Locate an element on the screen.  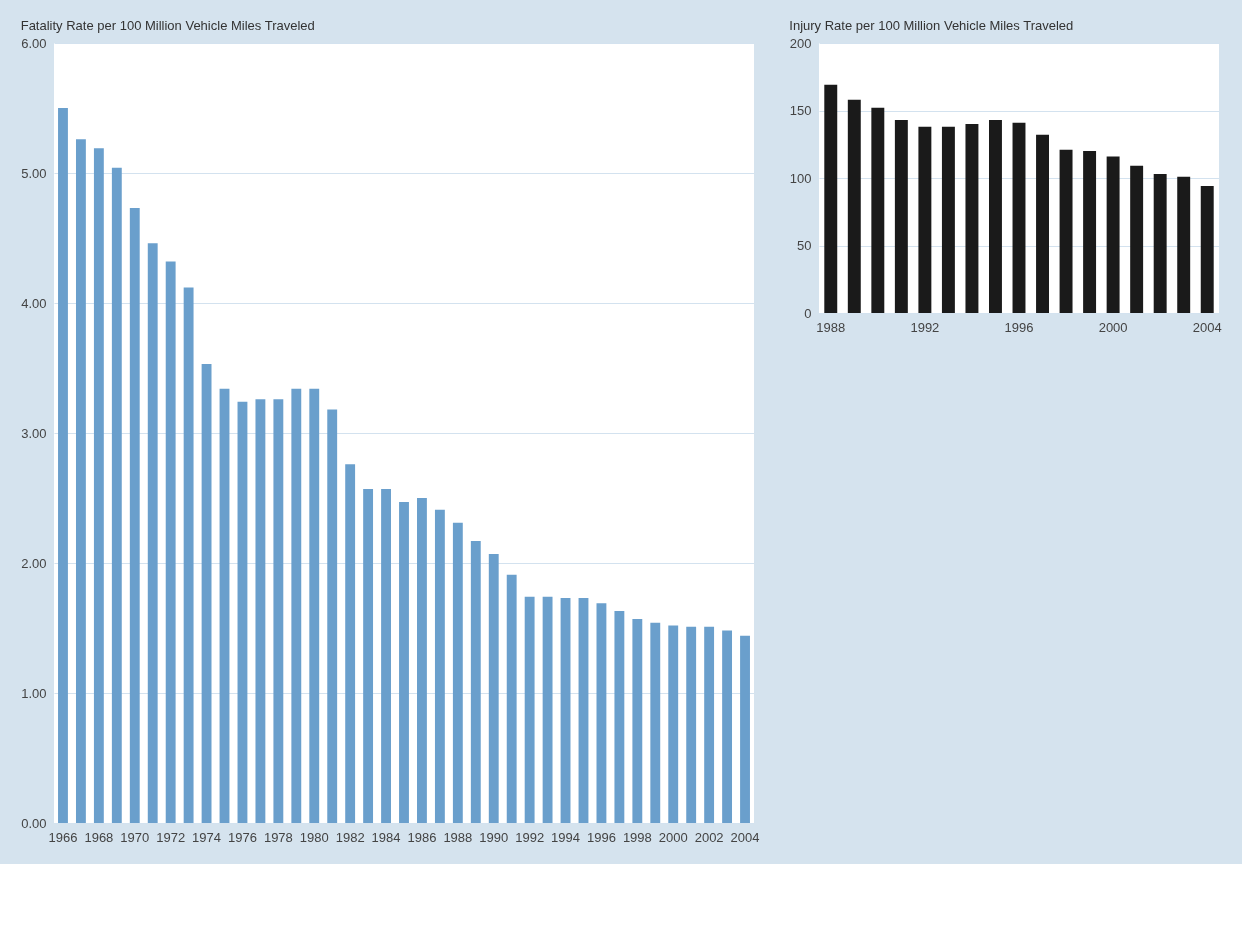
x-tick-label: 1970 is located at coordinates (135, 837).